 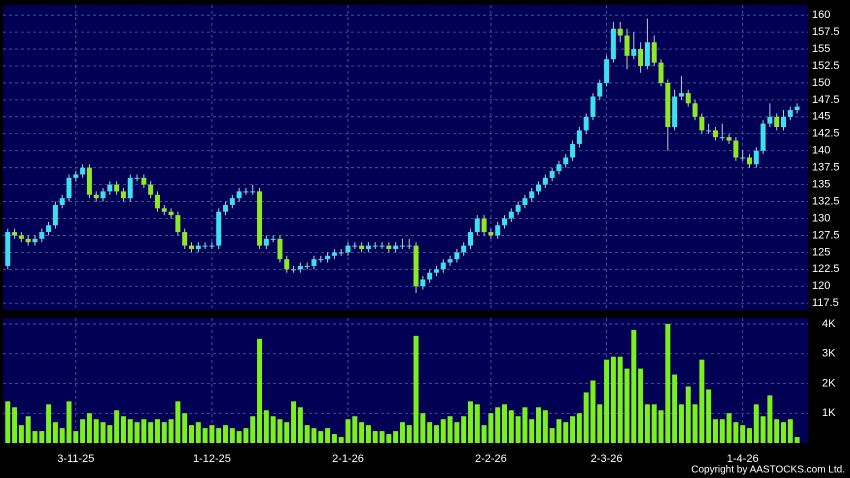 I want to click on y-tick-label: 150, so click(x=821, y=83).